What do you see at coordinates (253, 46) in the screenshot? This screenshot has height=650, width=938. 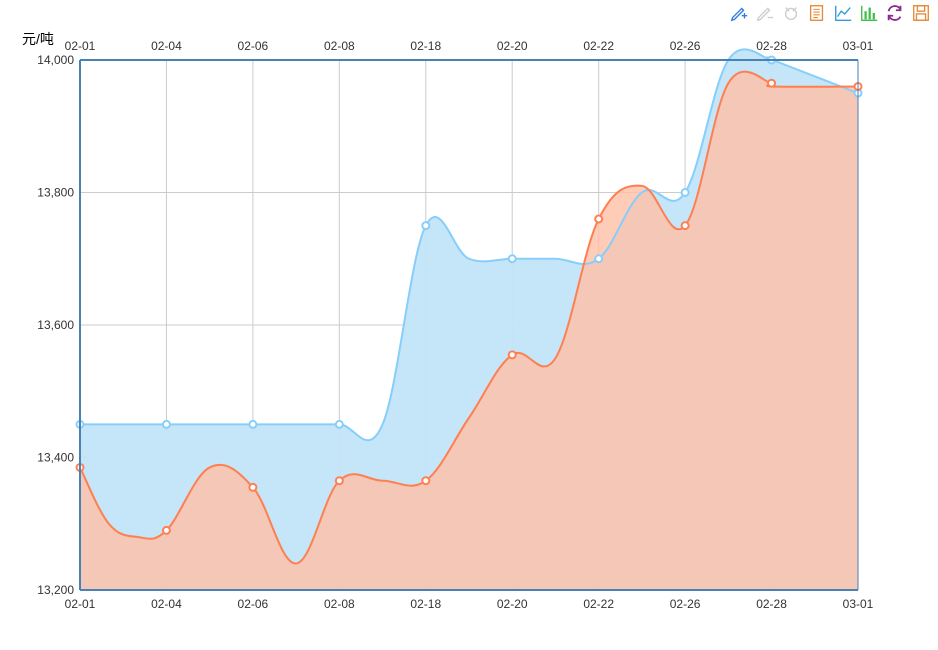 I see `x-tick-label-top-2: 02-06` at bounding box center [253, 46].